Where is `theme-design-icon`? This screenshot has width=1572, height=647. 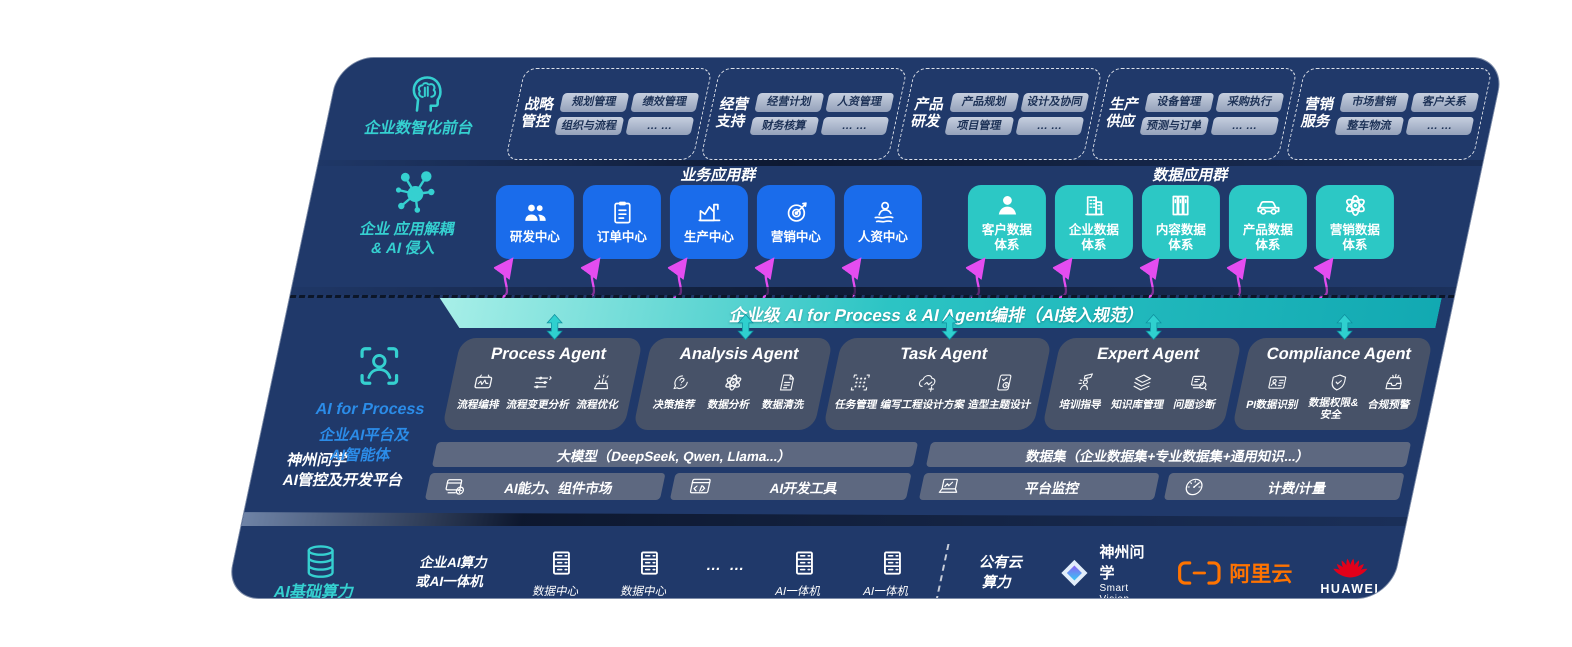
theme-design-icon is located at coordinates (1004, 382).